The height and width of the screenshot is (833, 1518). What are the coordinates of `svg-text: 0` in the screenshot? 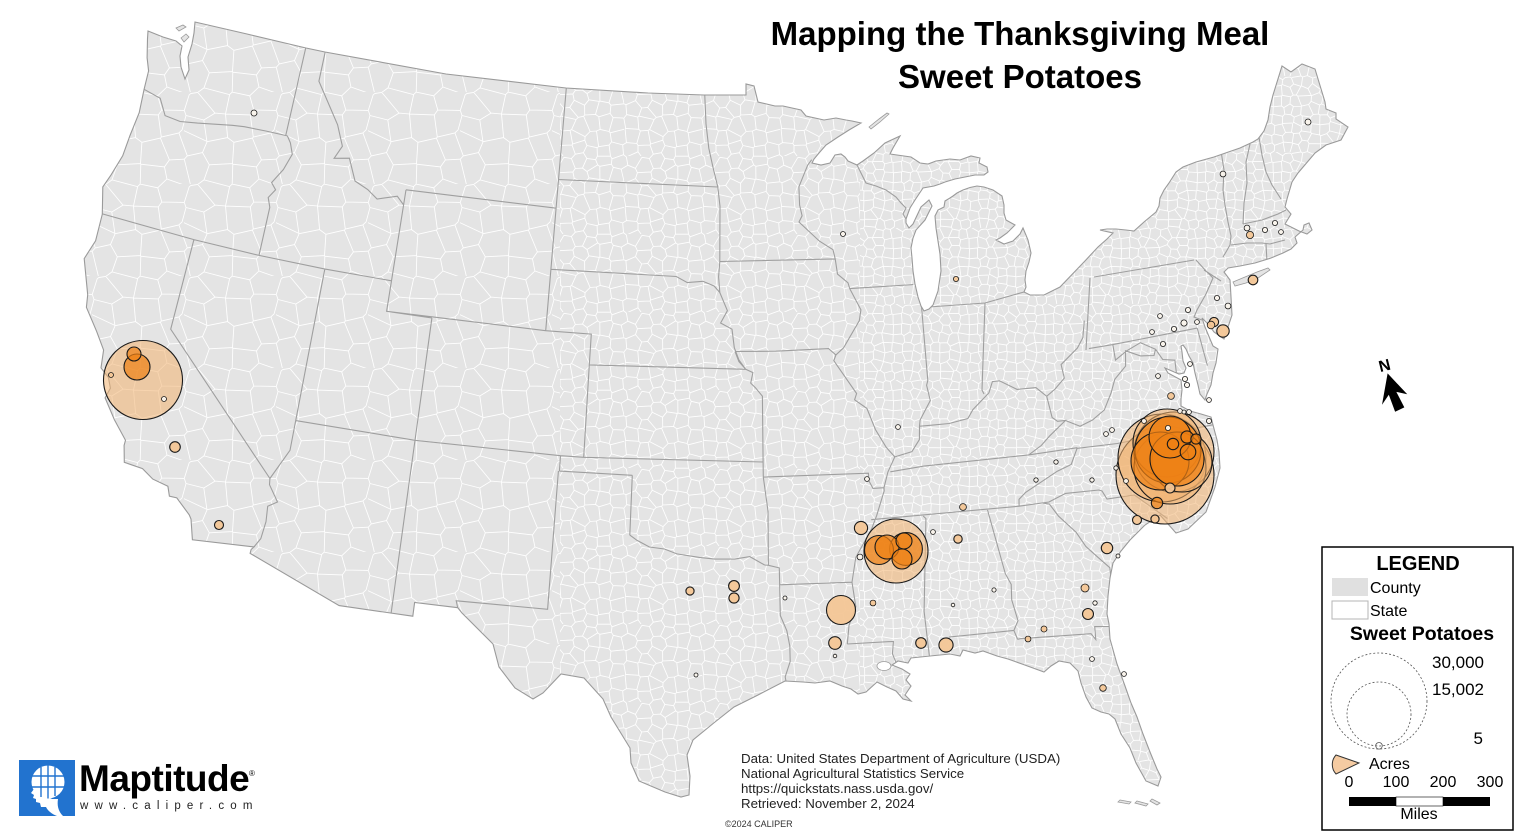 It's located at (1349, 782).